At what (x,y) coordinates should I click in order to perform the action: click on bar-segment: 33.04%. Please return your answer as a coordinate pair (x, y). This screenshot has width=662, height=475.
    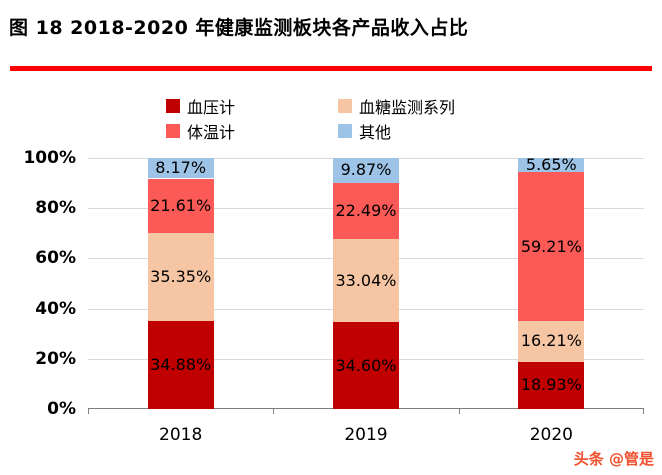
    Looking at the image, I should click on (366, 281).